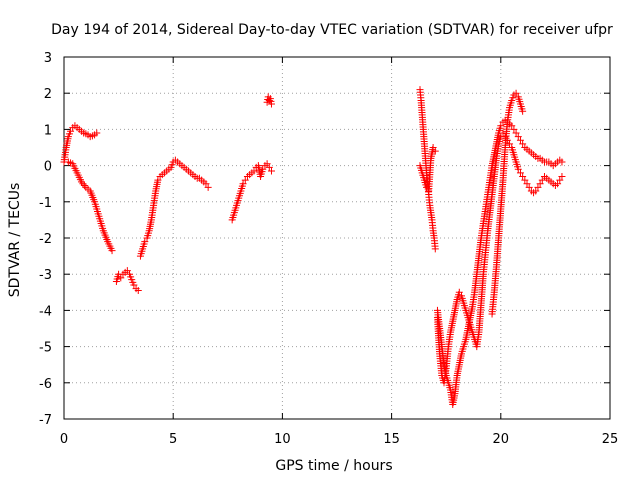 The height and width of the screenshot is (480, 640). I want to click on series-arc-d, so click(174, 208).